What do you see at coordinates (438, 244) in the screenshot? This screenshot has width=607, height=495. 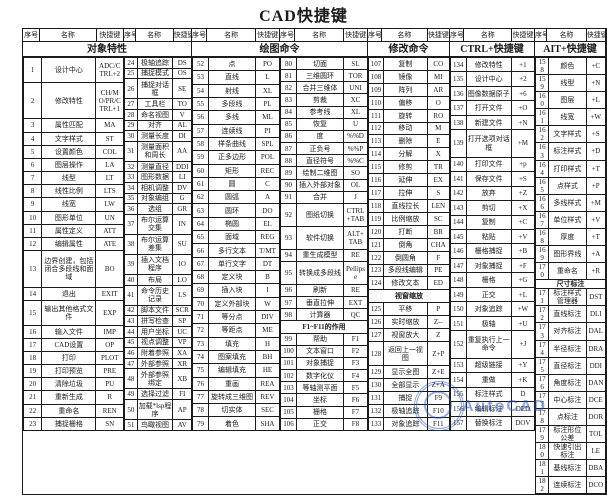 I see `shortcut-key-cell: CHA` at bounding box center [438, 244].